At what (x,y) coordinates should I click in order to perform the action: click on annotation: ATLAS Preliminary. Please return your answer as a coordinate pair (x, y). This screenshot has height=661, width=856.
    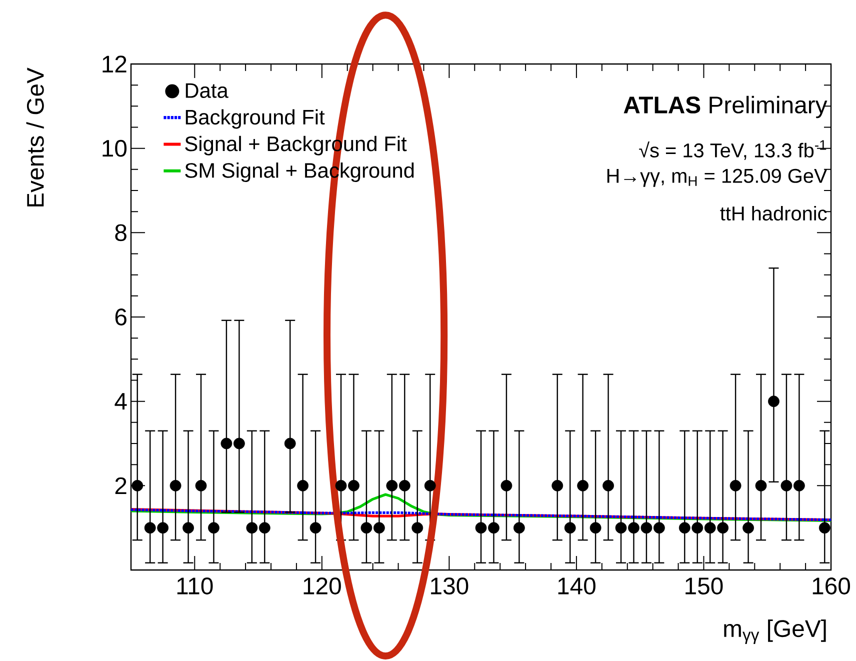
    Looking at the image, I should click on (726, 107).